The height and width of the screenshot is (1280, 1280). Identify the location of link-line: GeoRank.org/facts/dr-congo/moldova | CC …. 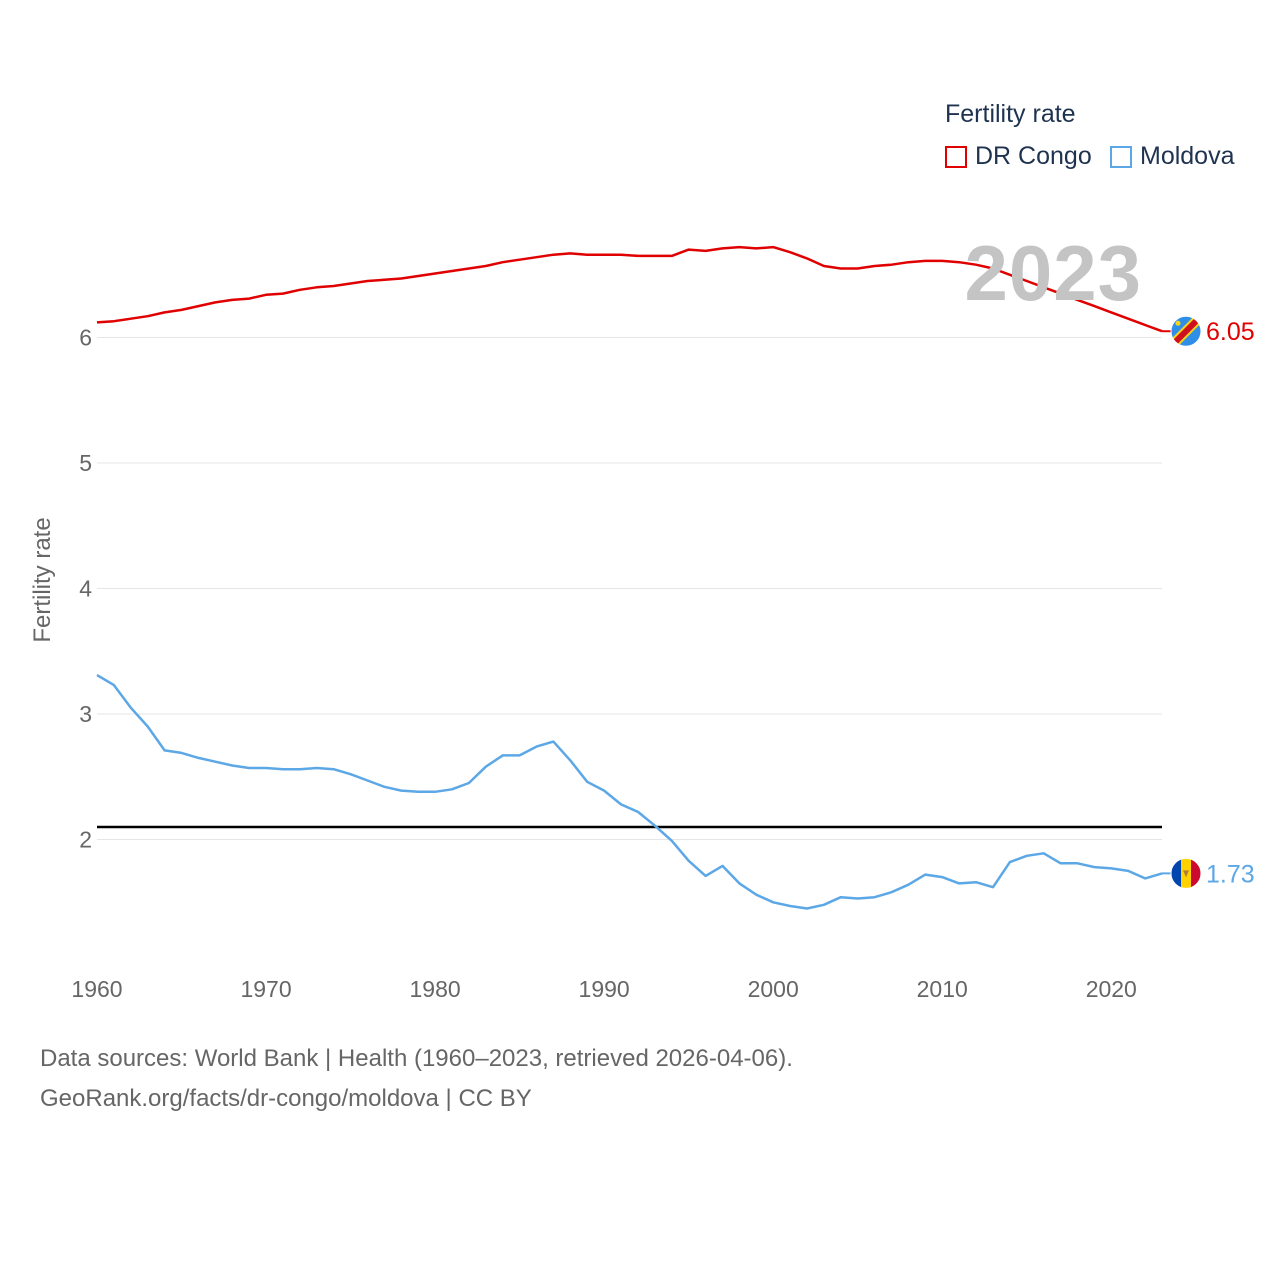
(286, 1098).